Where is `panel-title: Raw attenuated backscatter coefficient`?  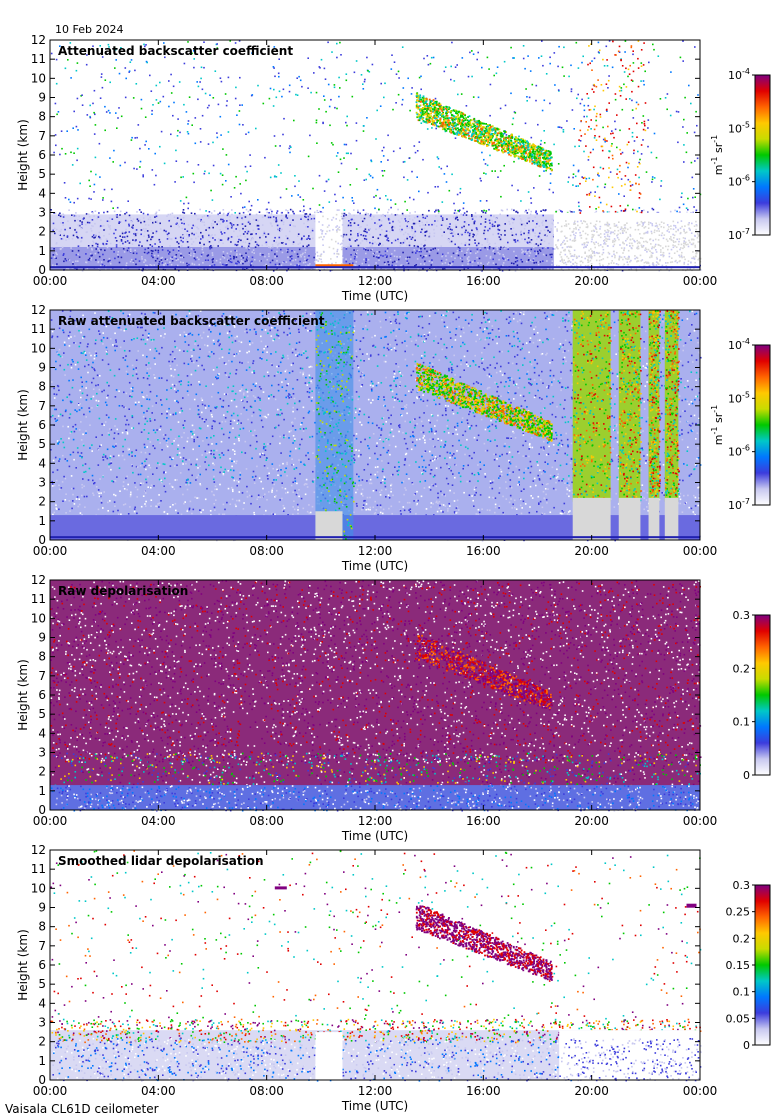 panel-title: Raw attenuated backscatter coefficient is located at coordinates (191, 321).